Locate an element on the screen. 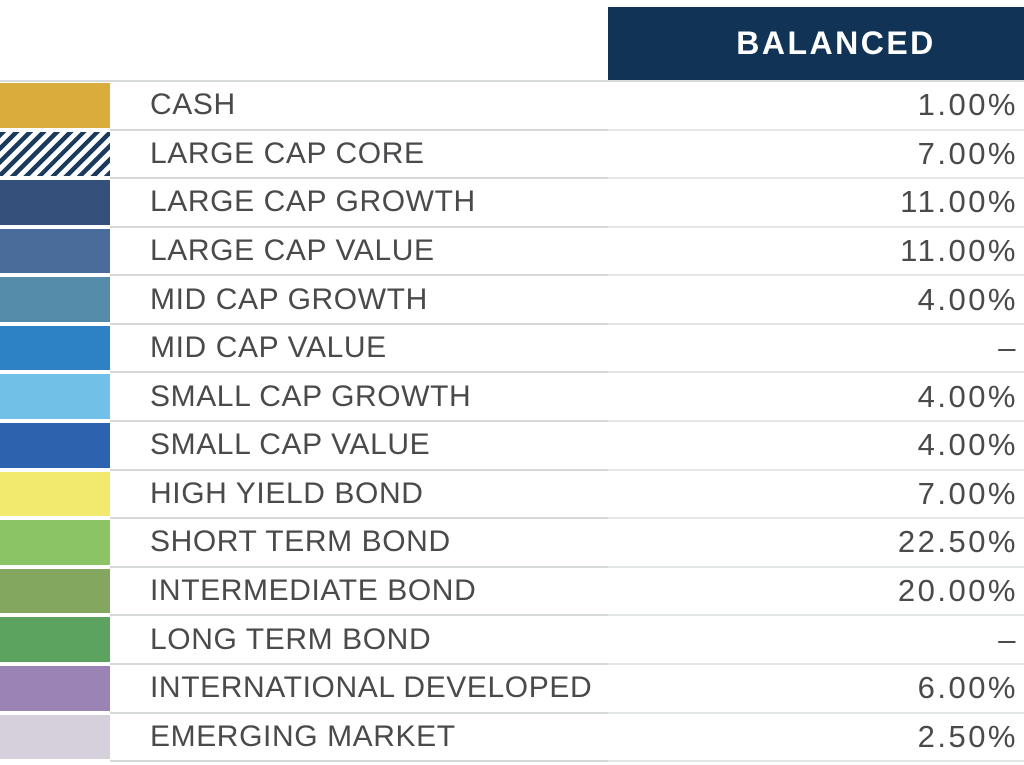 Image resolution: width=1024 pixels, height=765 pixels. table-row: EMERGING MARKET 2.50% is located at coordinates (512, 738).